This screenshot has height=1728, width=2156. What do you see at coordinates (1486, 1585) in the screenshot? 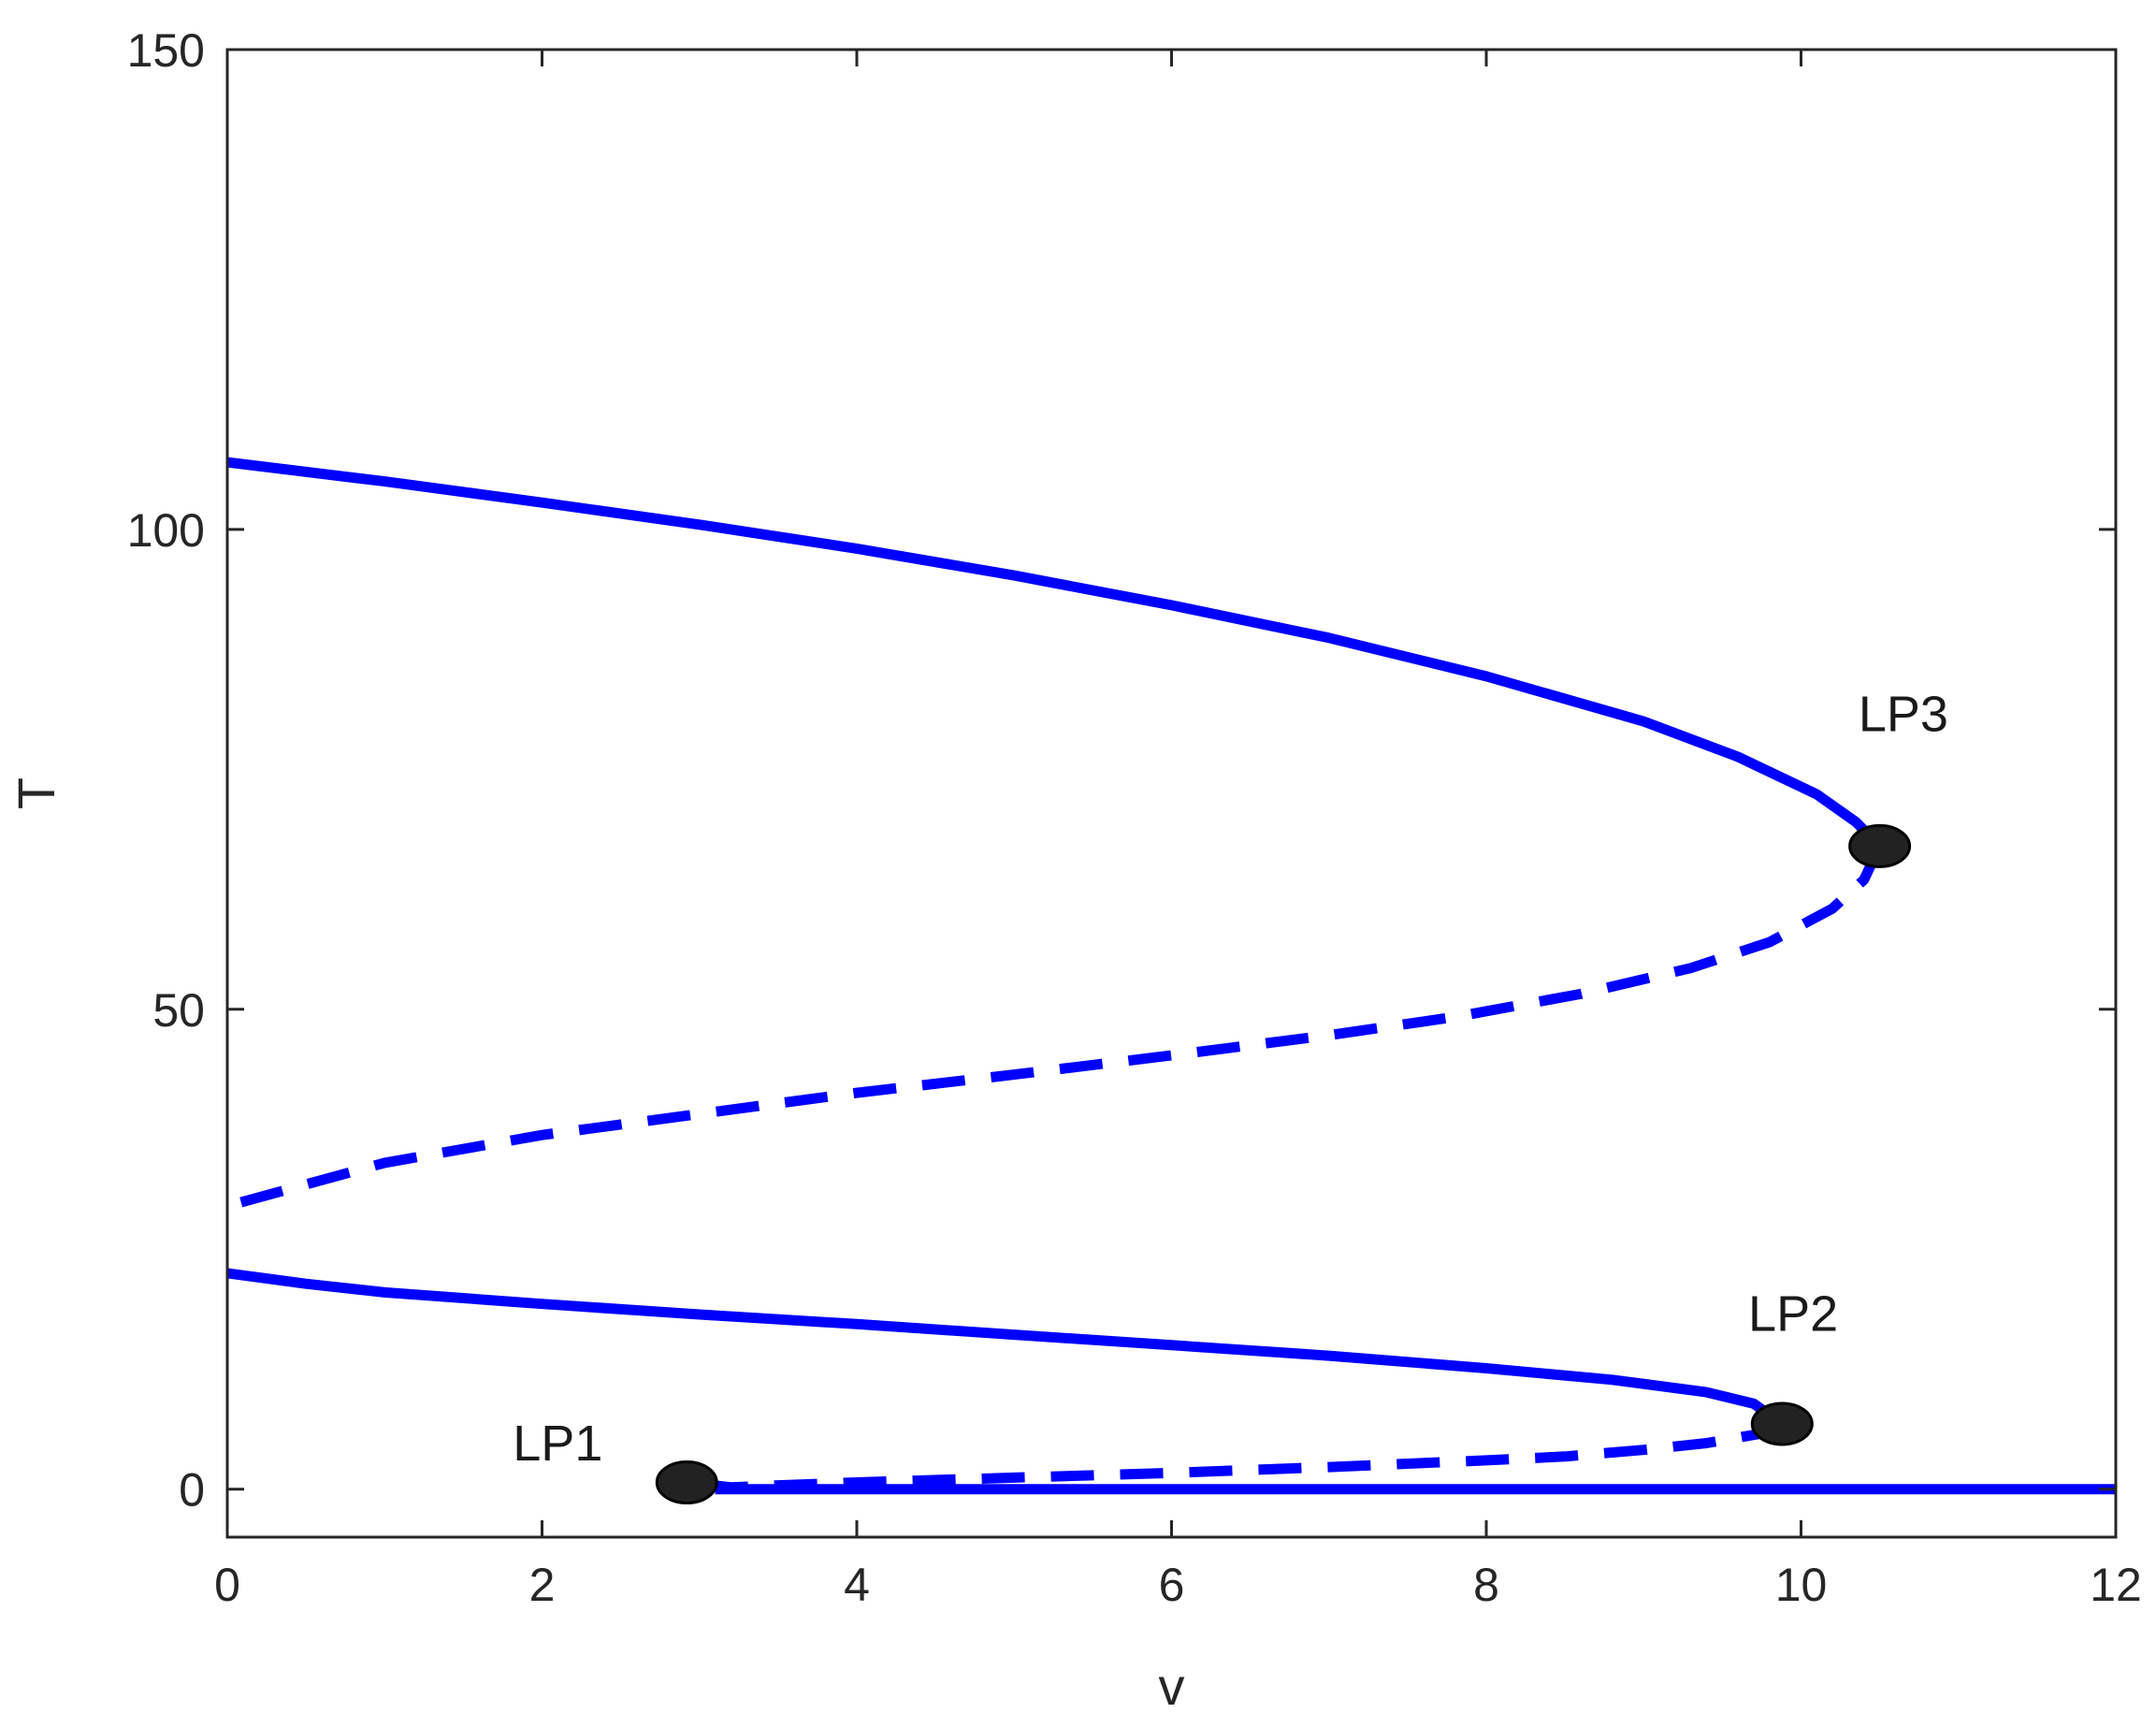
I see `x-tick-label: 8` at bounding box center [1486, 1585].